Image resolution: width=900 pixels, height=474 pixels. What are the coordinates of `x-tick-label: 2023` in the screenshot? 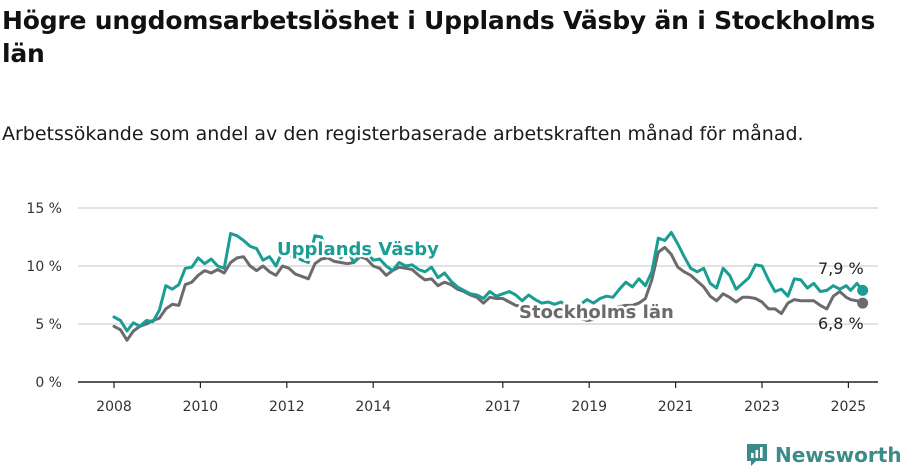 It's located at (762, 407).